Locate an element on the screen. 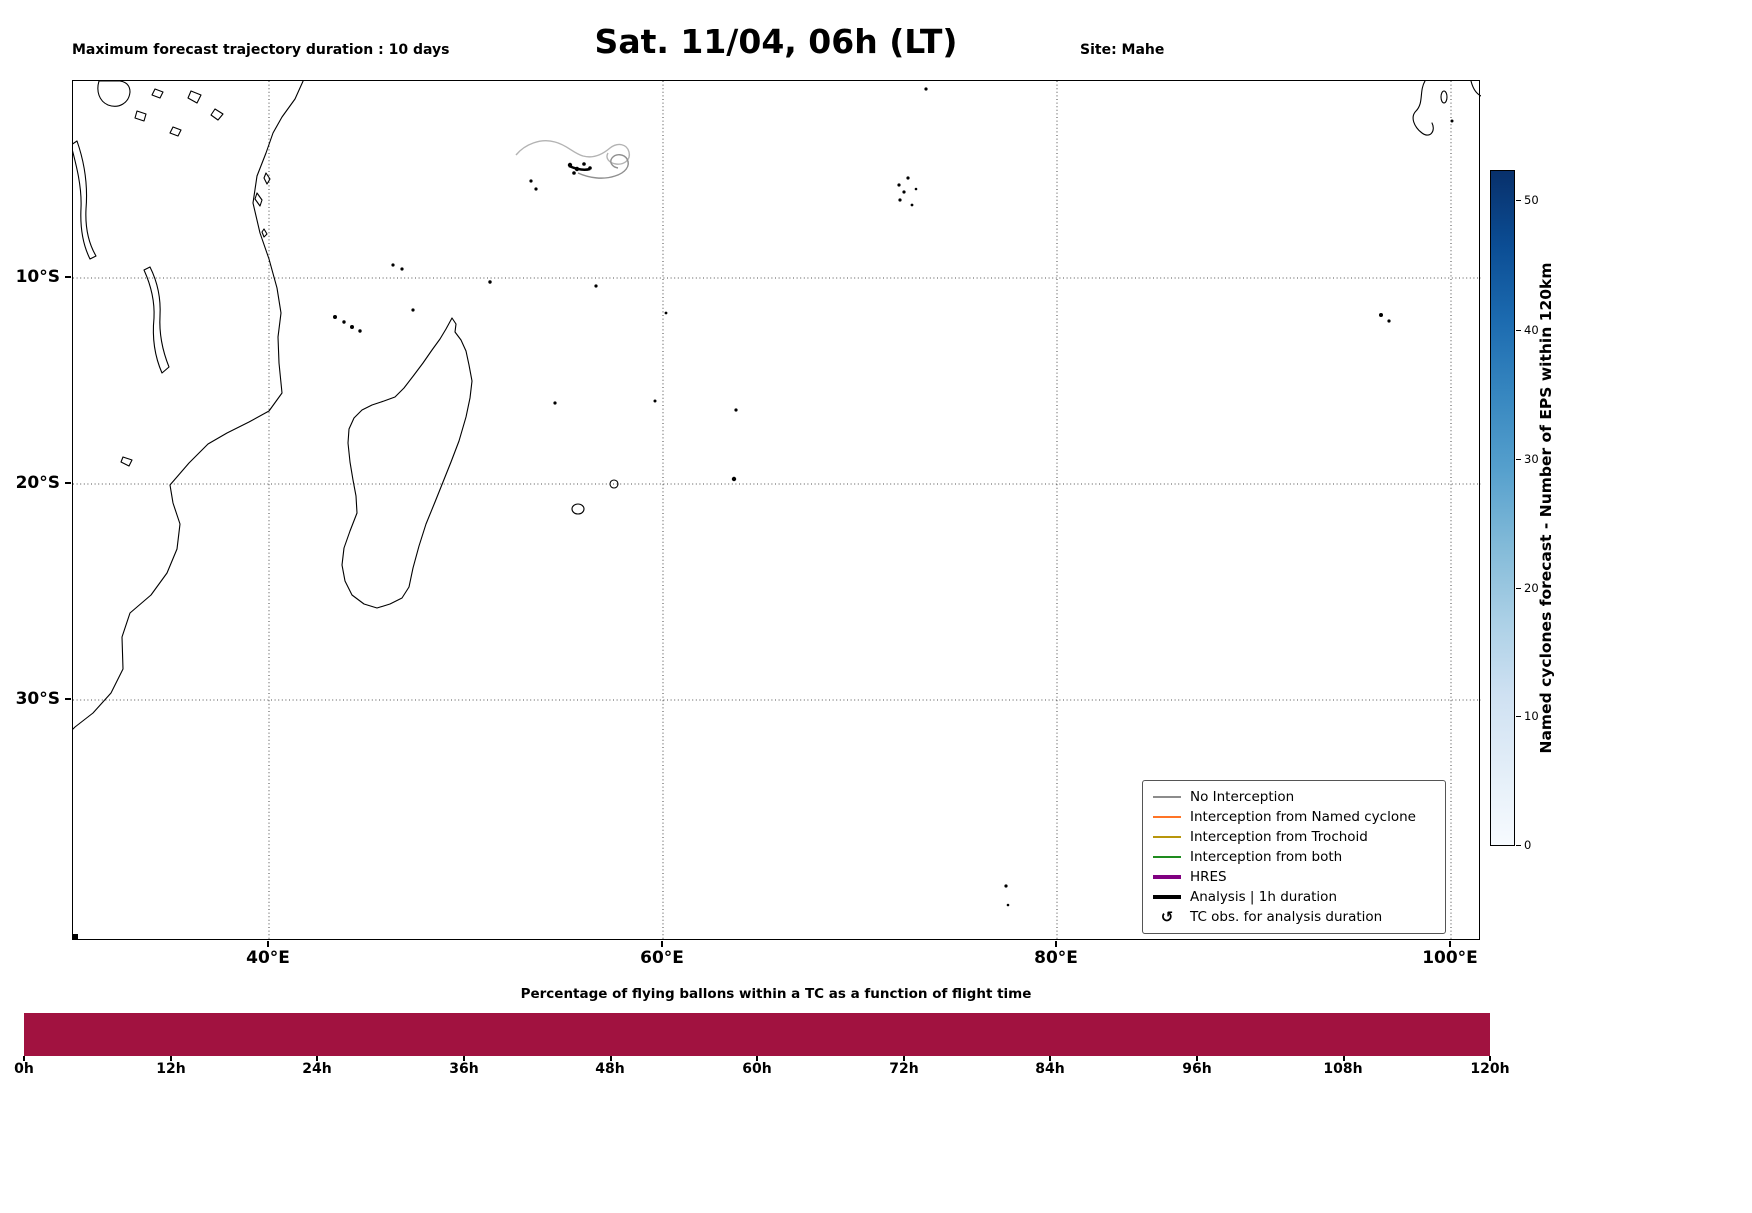  zanzibar-island-outline is located at coordinates (258, 199).